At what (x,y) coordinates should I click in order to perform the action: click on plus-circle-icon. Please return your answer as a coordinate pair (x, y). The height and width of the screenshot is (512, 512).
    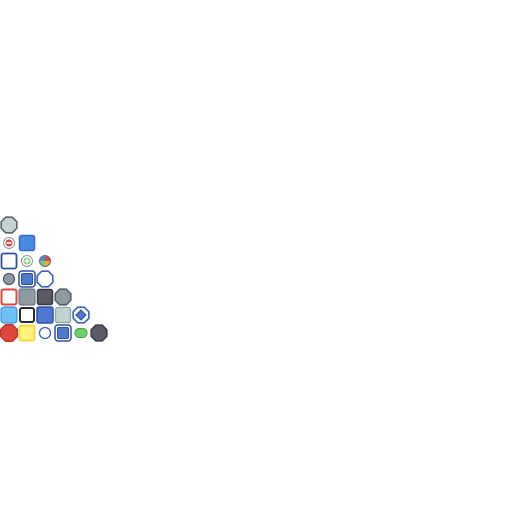
    Looking at the image, I should click on (27, 261).